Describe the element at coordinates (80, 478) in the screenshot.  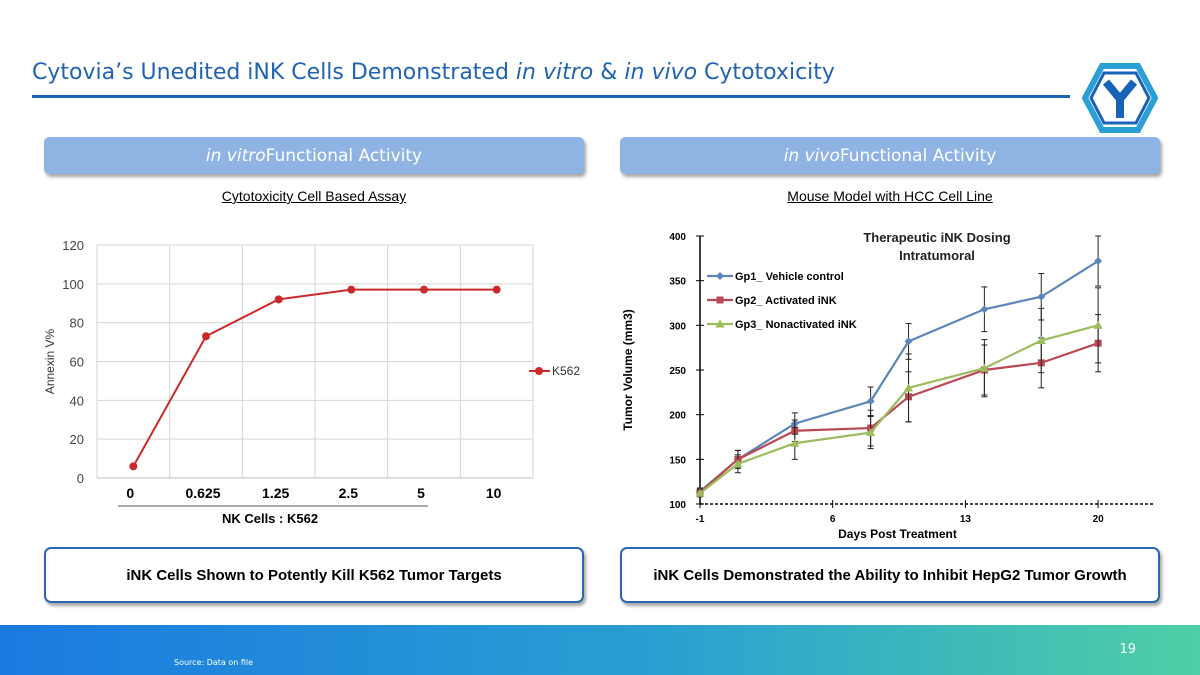
I see `y-tick-label: 0` at that location.